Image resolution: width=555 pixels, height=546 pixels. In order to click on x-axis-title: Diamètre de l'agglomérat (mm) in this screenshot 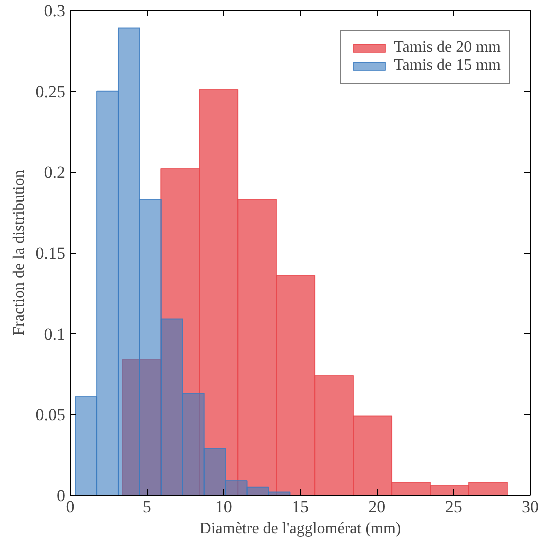, I will do `click(301, 529)`.